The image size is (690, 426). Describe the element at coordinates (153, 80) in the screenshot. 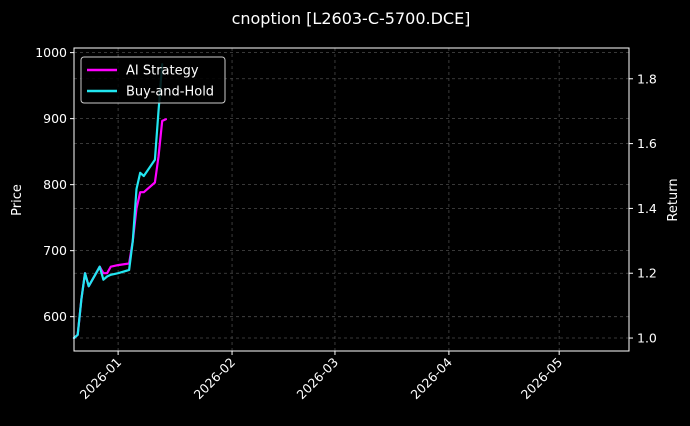

I see `legend: AI Strategy Buy-and-Hold` at that location.